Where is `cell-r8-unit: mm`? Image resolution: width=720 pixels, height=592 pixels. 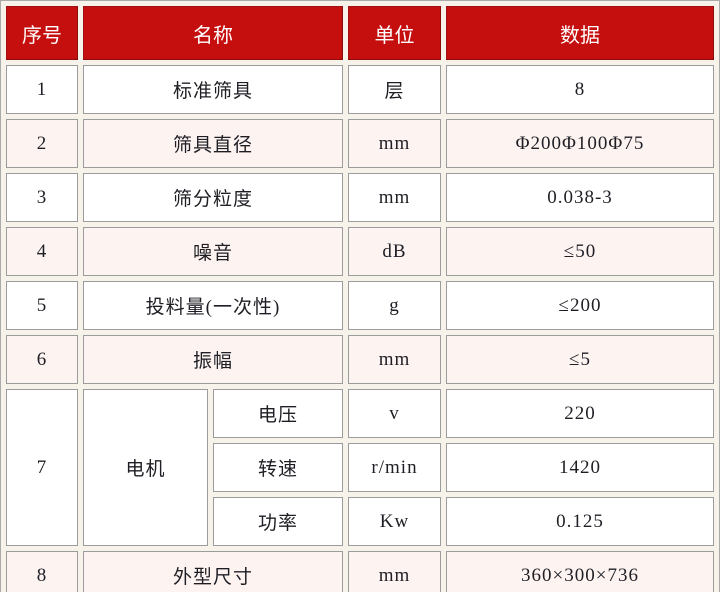 cell-r8-unit: mm is located at coordinates (394, 571).